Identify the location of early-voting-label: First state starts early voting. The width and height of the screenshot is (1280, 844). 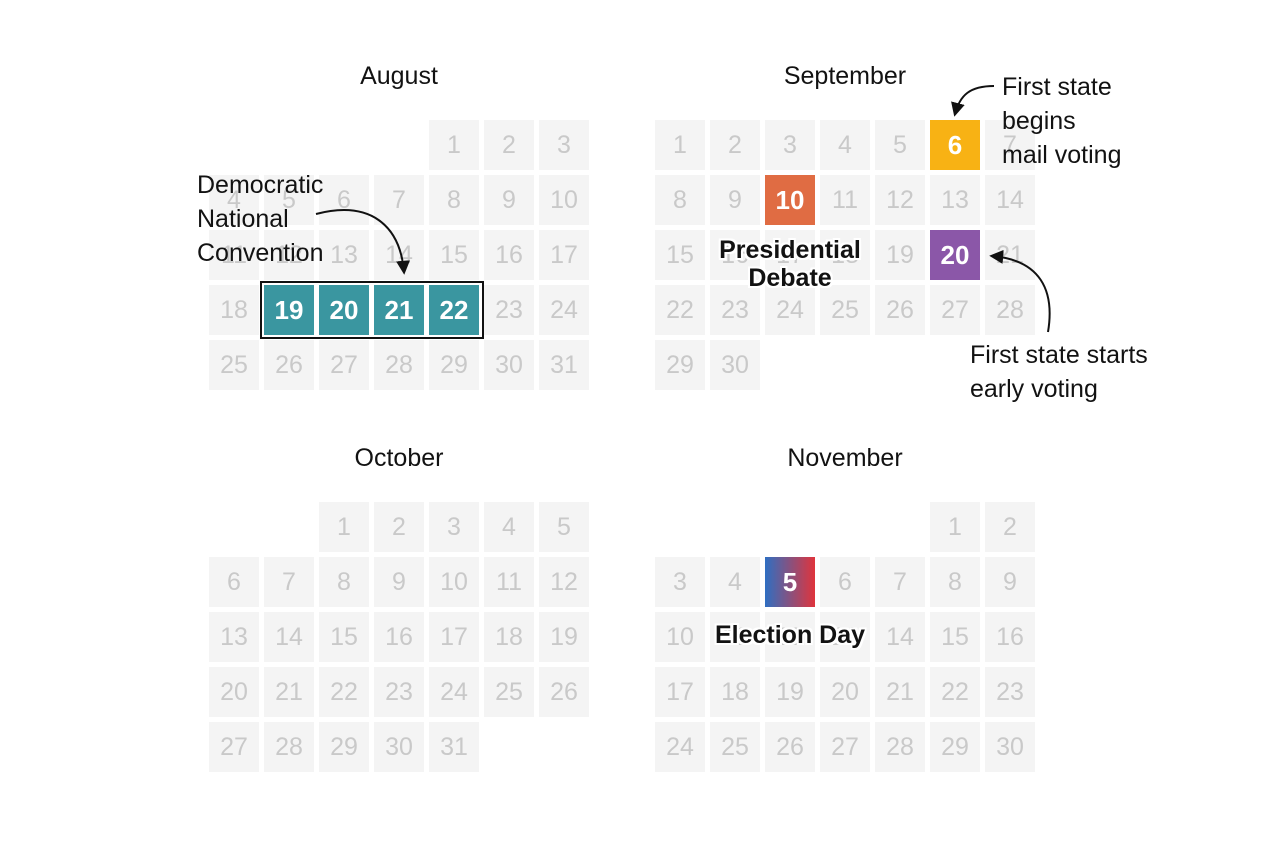
(1059, 372).